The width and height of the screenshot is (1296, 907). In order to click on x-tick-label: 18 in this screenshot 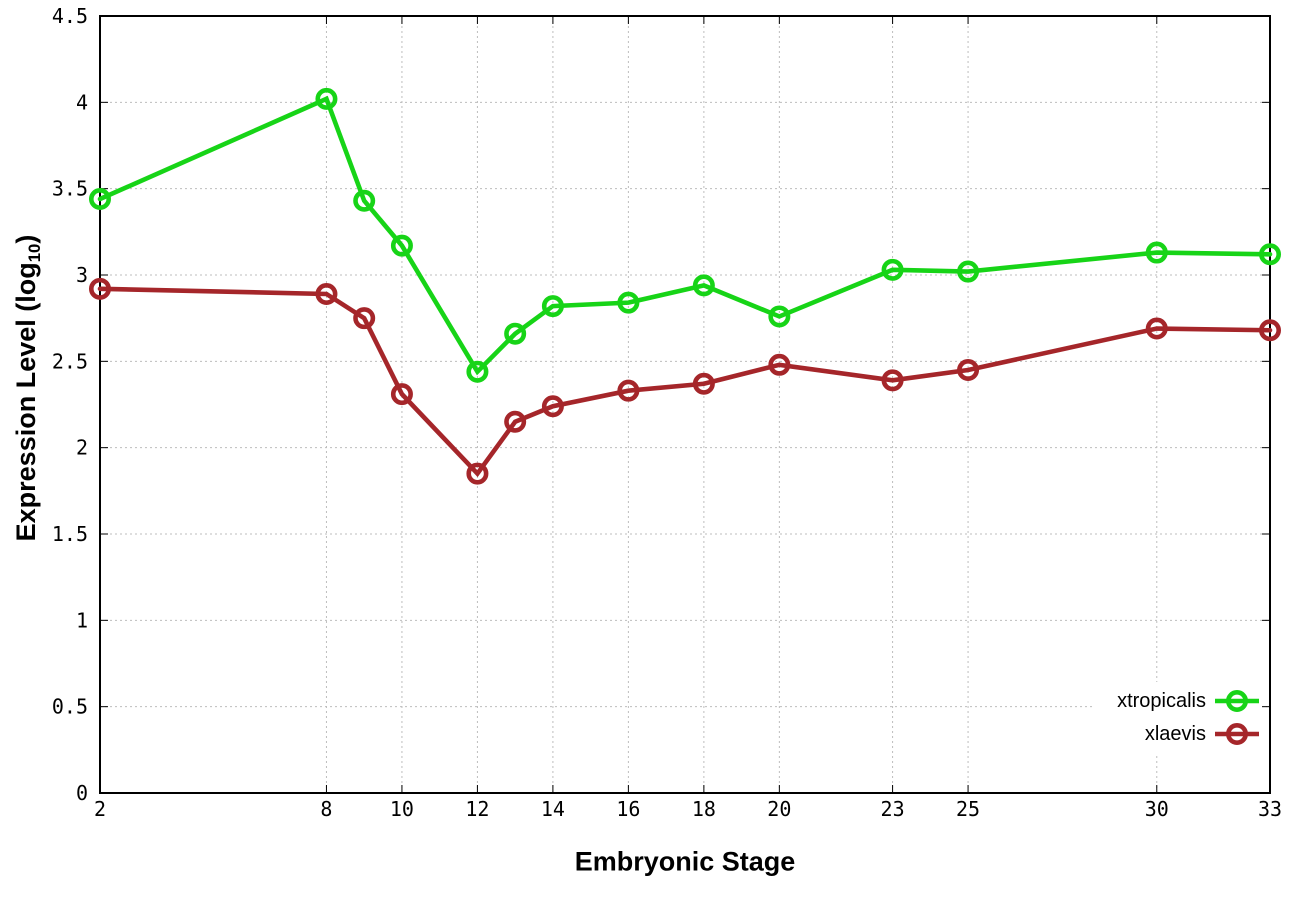, I will do `click(704, 809)`.